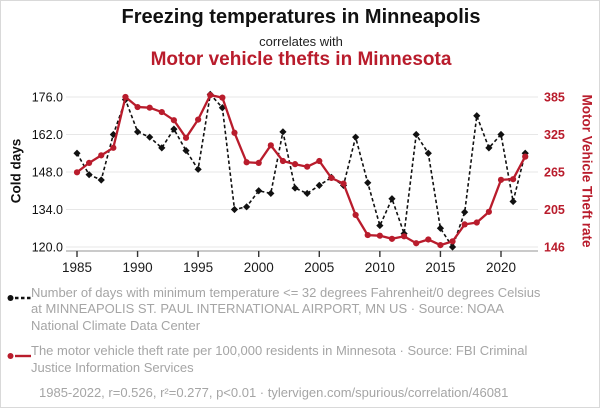 The image size is (600, 408). I want to click on correlates-with-label: correlates with, so click(301, 41).